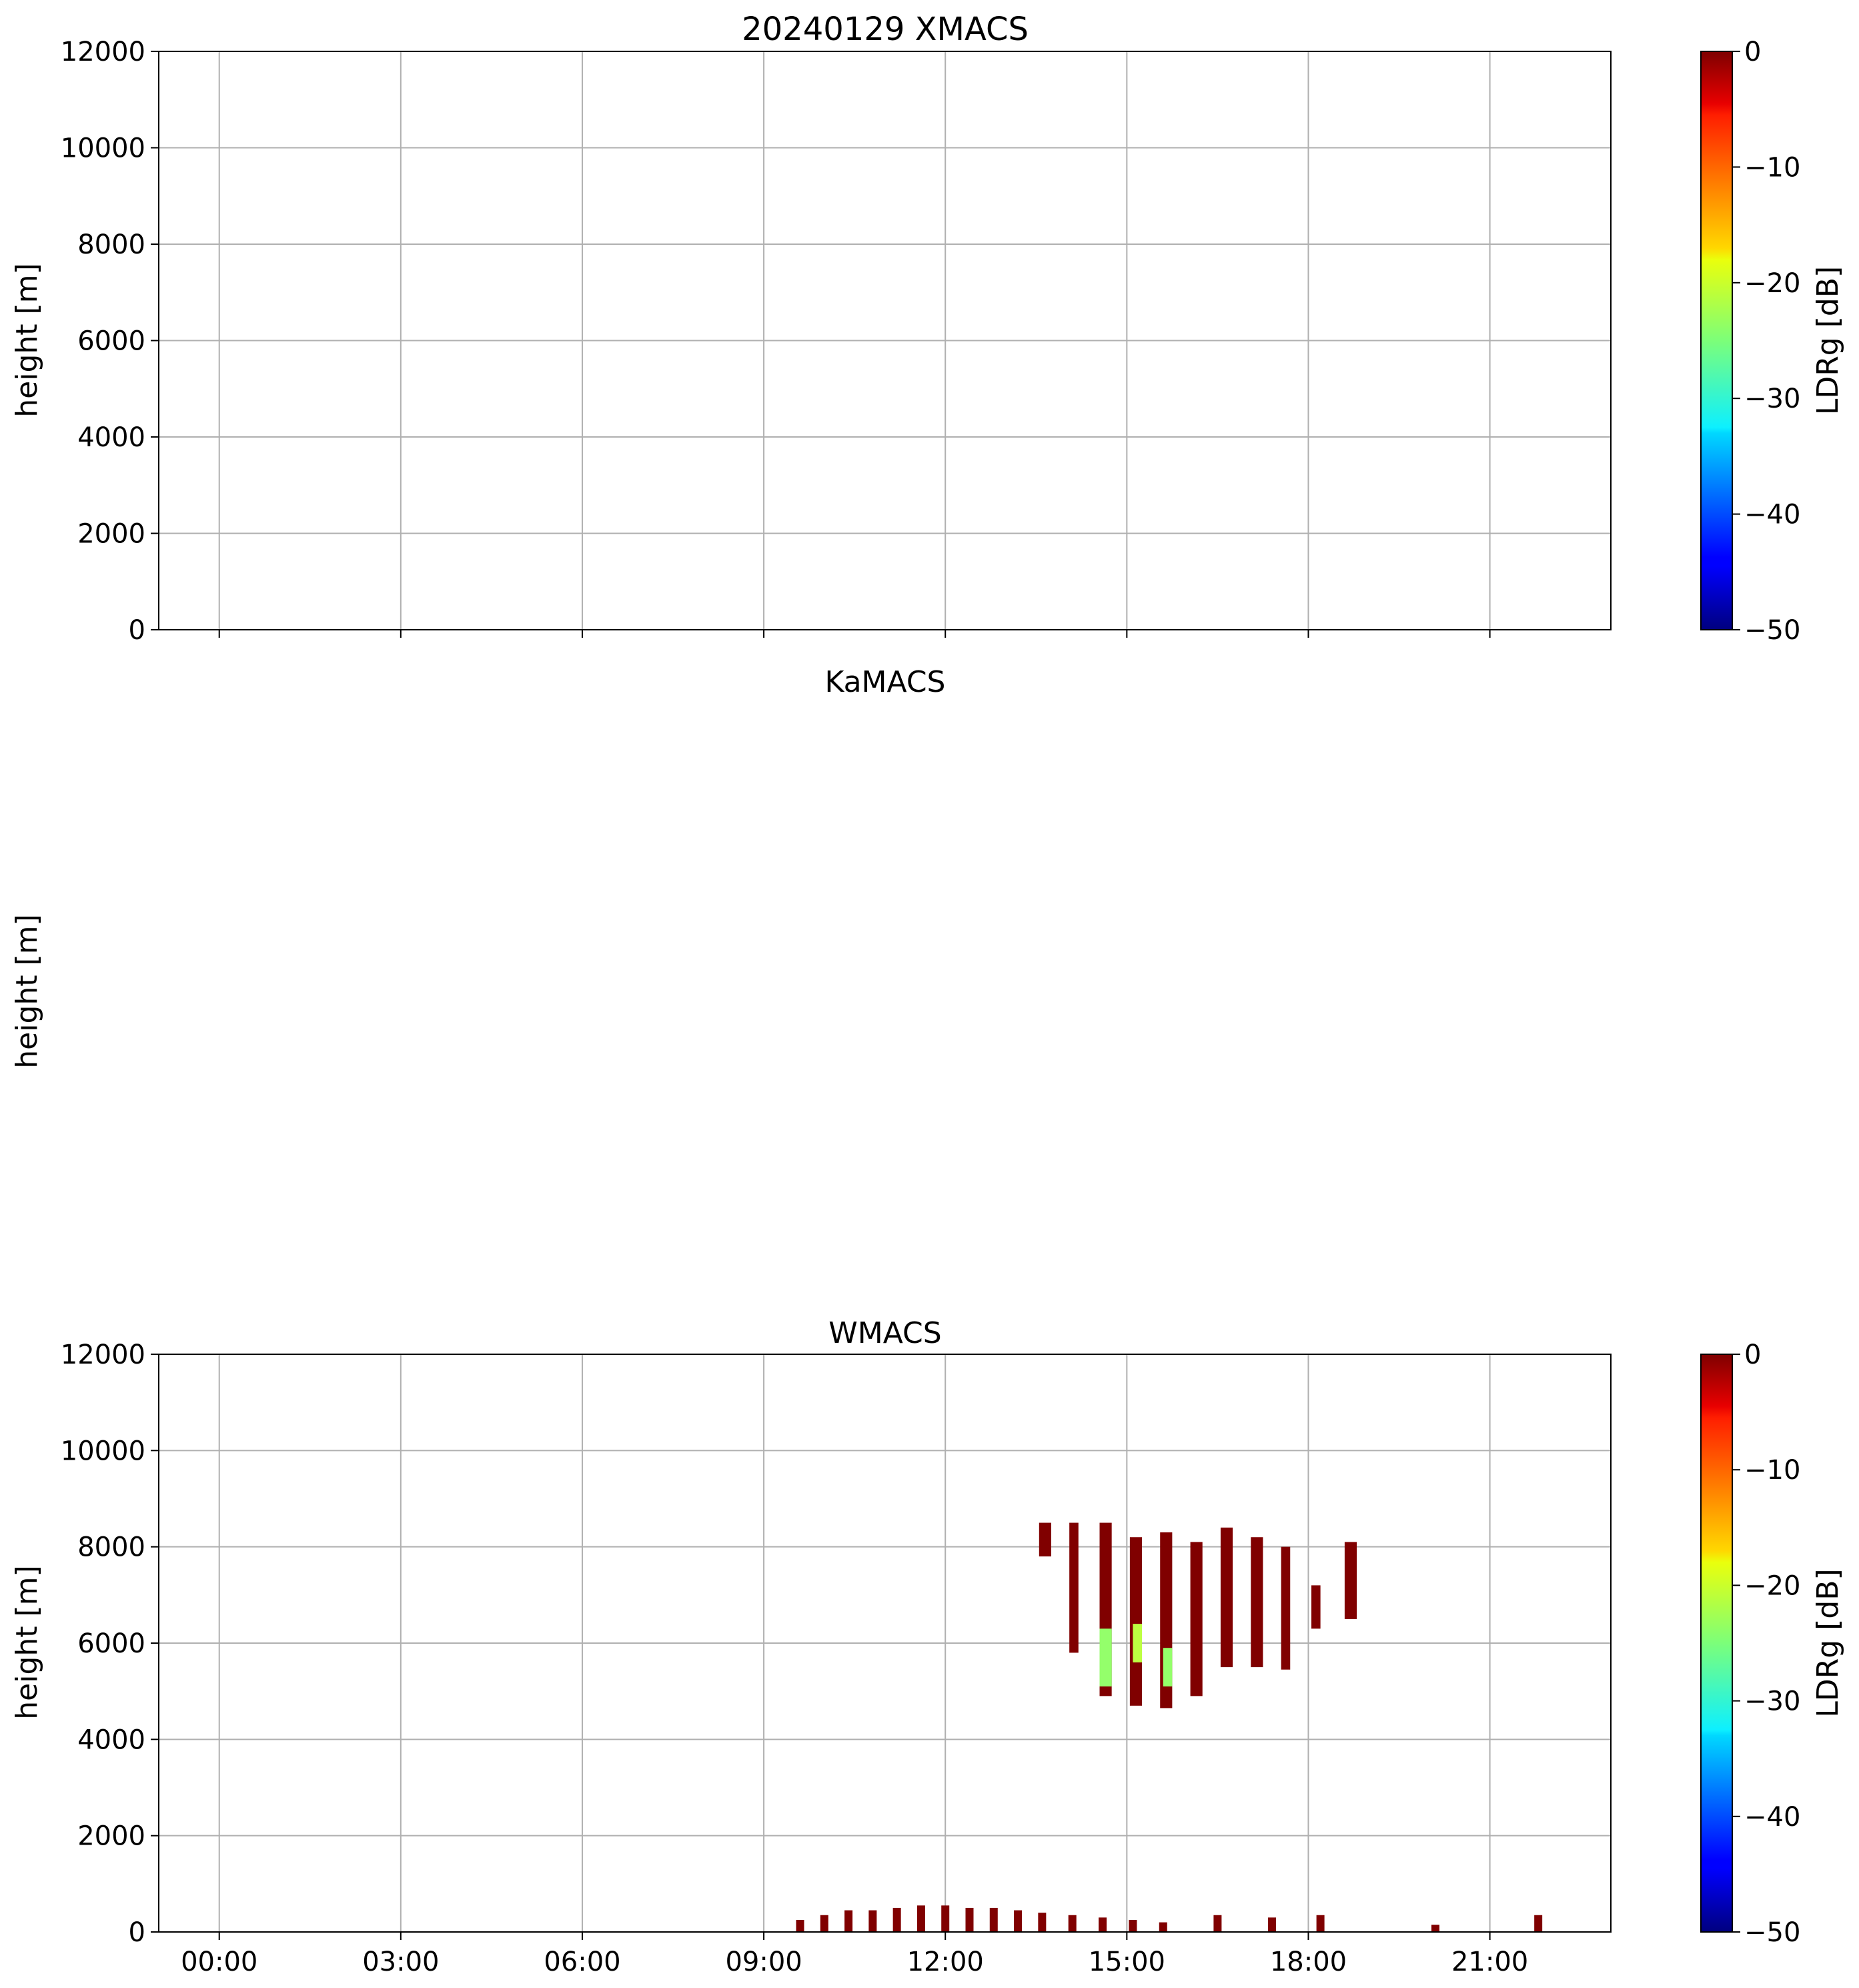  Describe the element at coordinates (1127, 1962) in the screenshot. I see `x-tick-label: 15:00` at that location.